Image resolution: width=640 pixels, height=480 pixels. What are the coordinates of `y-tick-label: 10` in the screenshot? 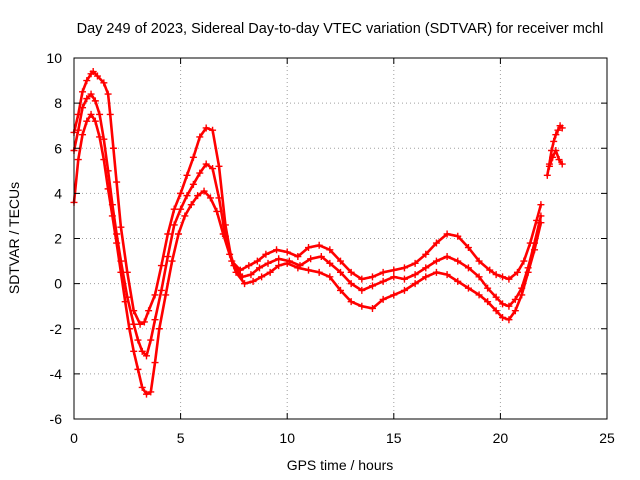 It's located at (54, 58).